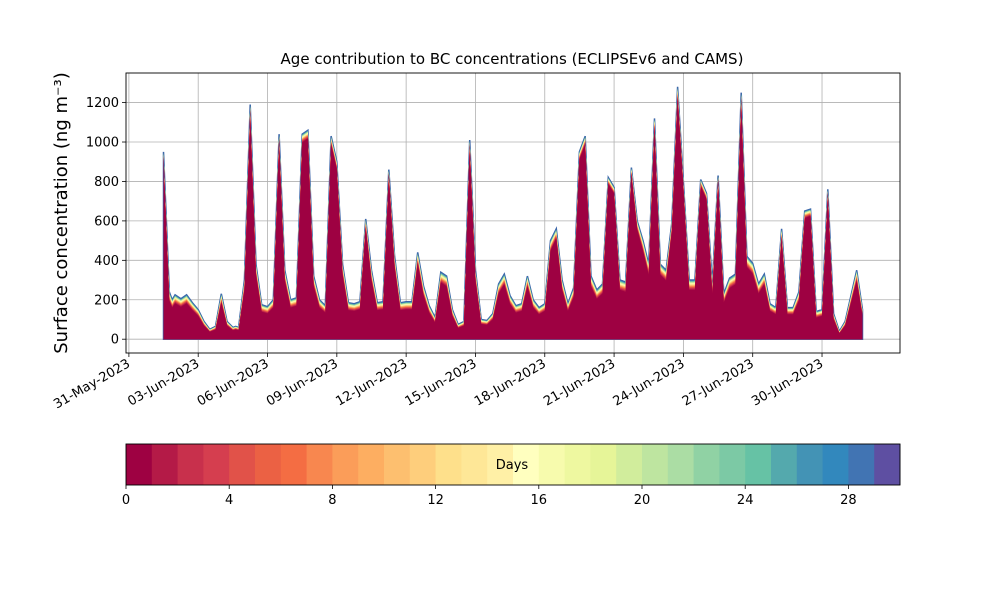  Describe the element at coordinates (92, 384) in the screenshot. I see `x-tick-label: 31-May-2023` at that location.